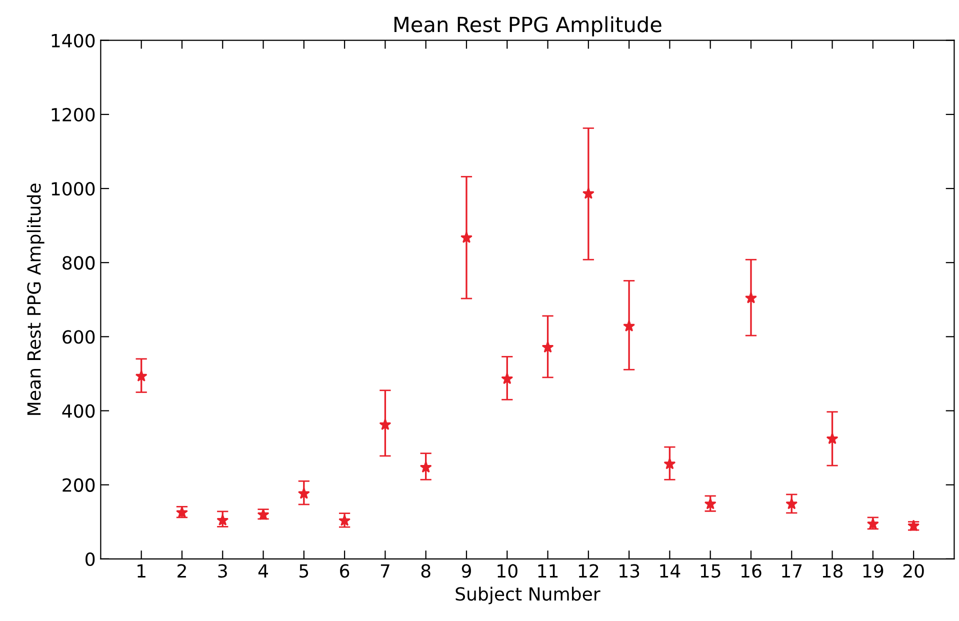 The height and width of the screenshot is (621, 959). I want to click on x-tick-label: 10, so click(508, 571).